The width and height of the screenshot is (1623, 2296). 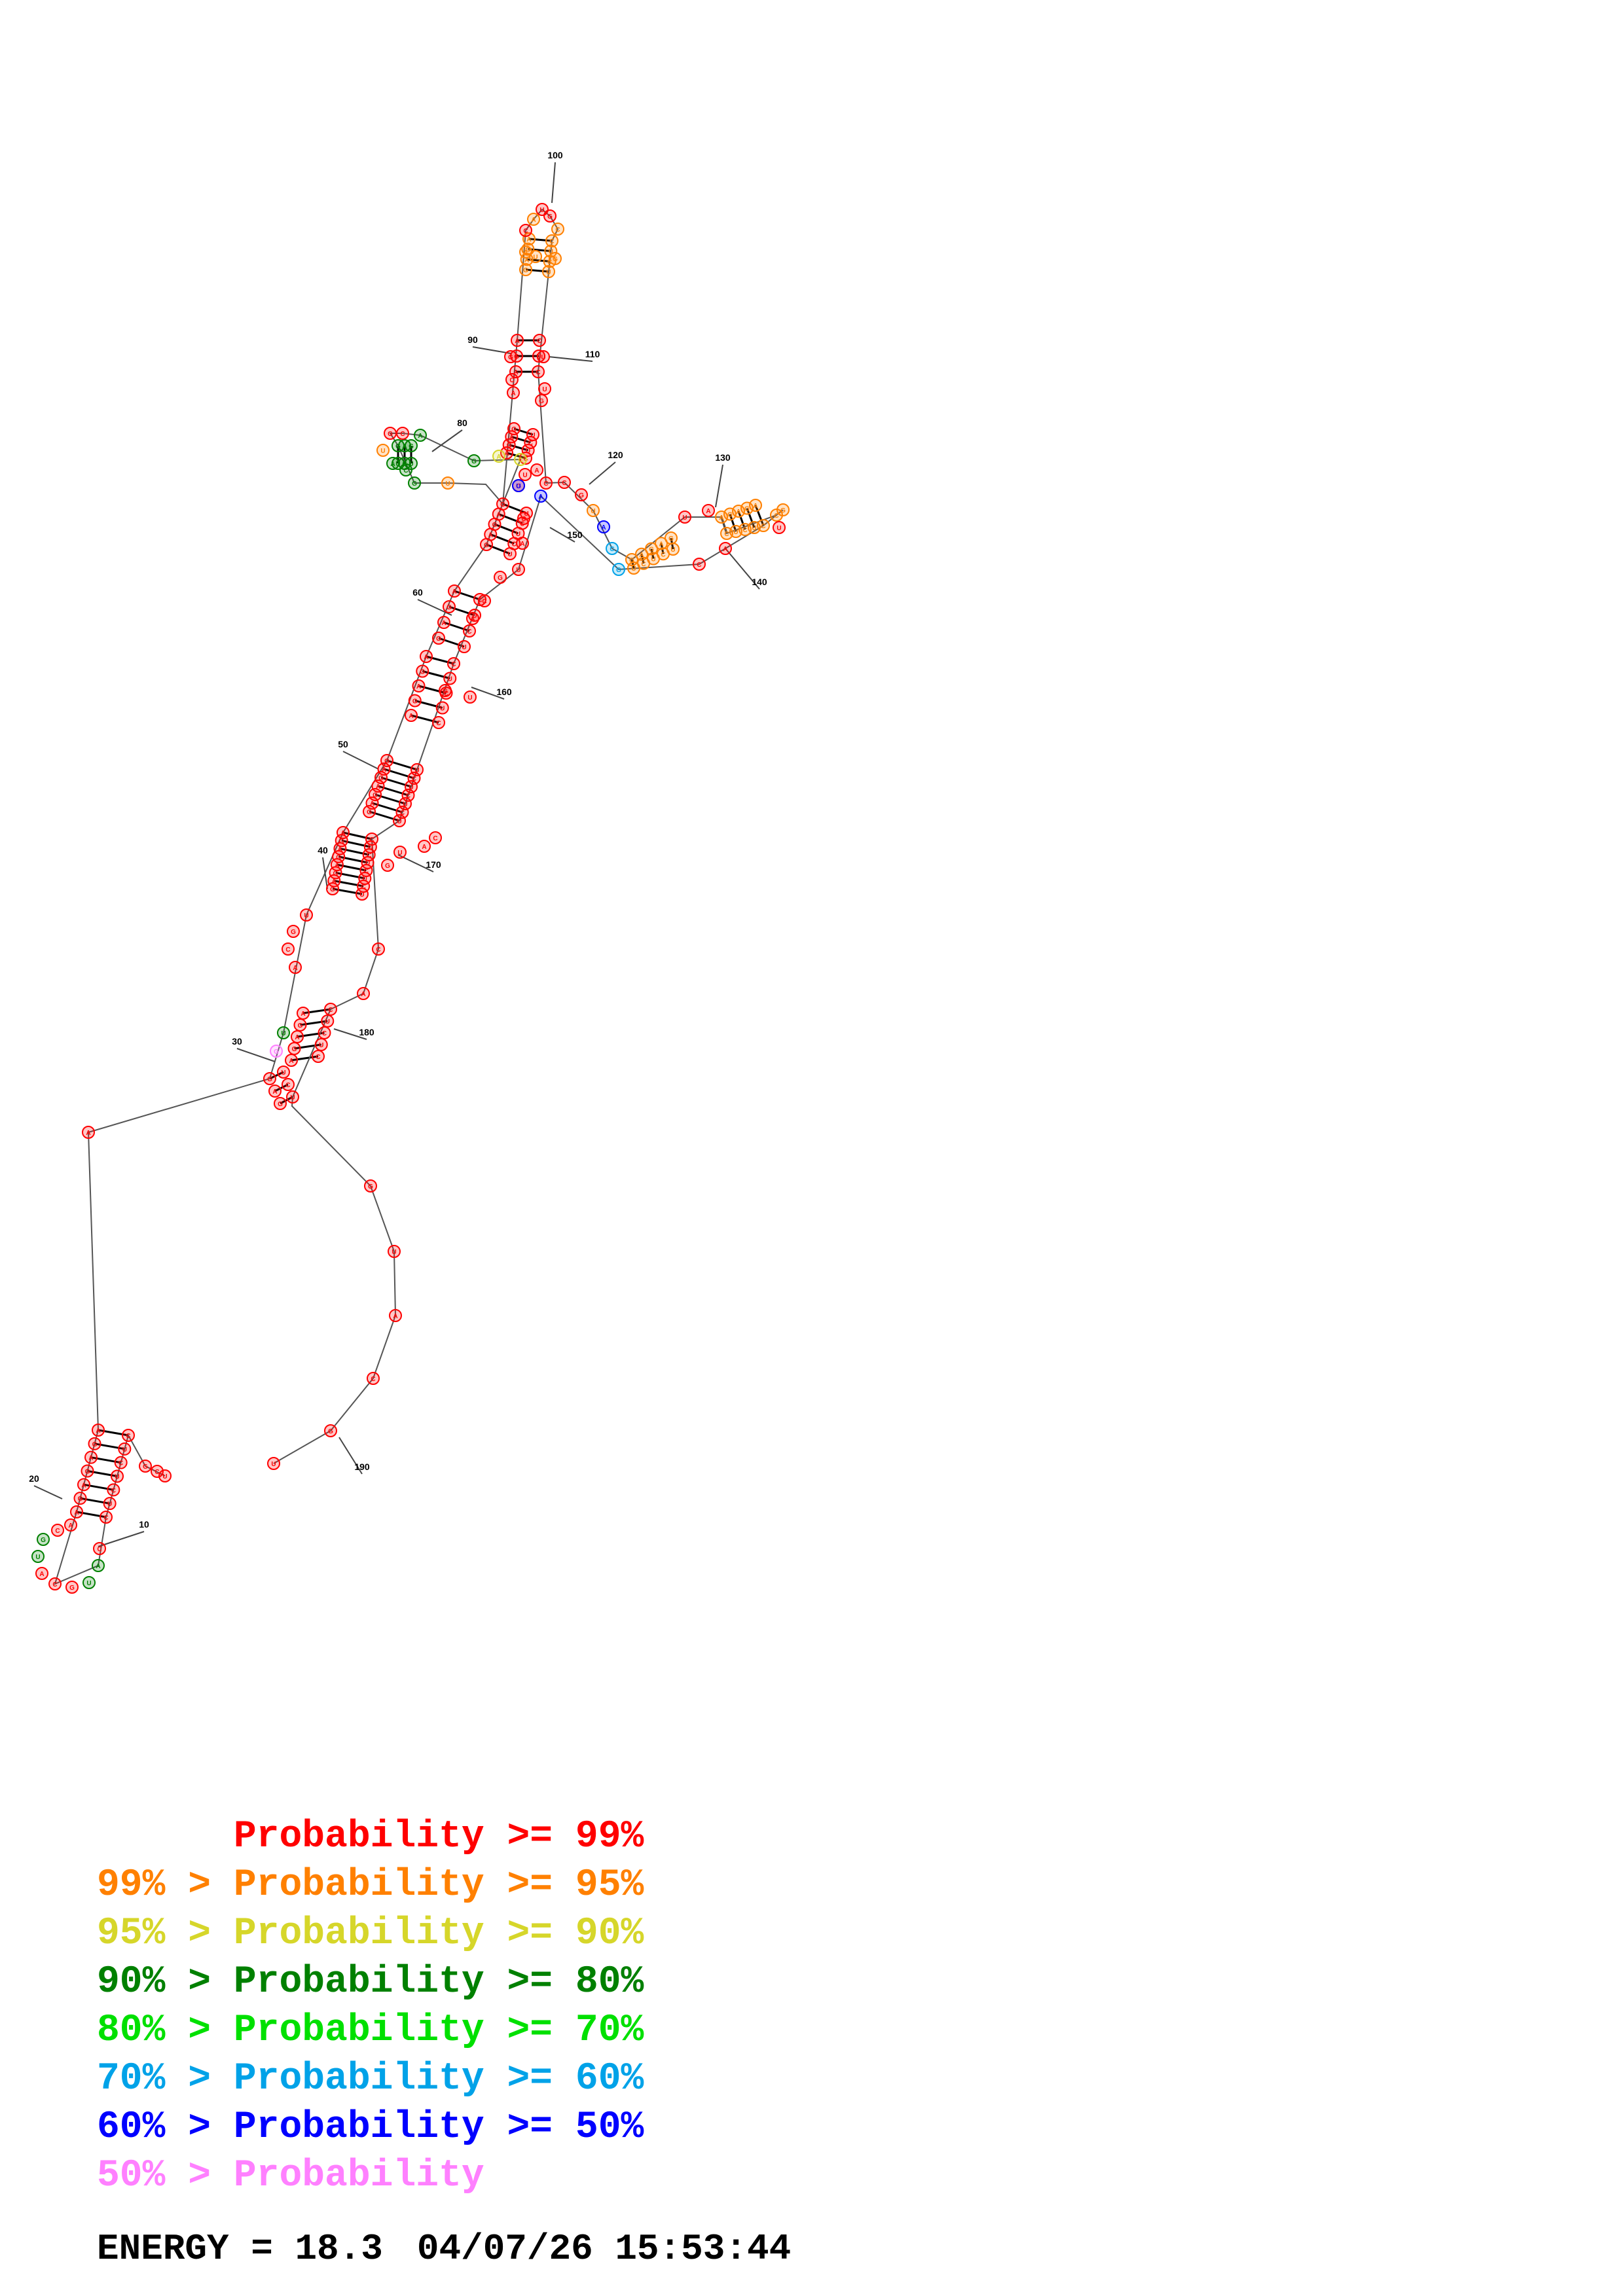 What do you see at coordinates (370, 2079) in the screenshot?
I see `legend-row: 70% > Probability >= 60%` at bounding box center [370, 2079].